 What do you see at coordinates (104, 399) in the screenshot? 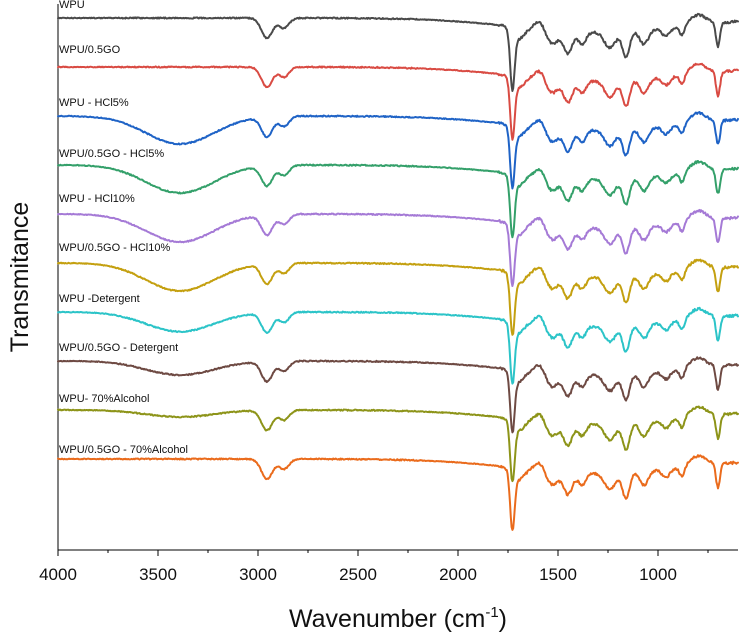
I see `series-label-9: WPU- 70%Alcohol` at bounding box center [104, 399].